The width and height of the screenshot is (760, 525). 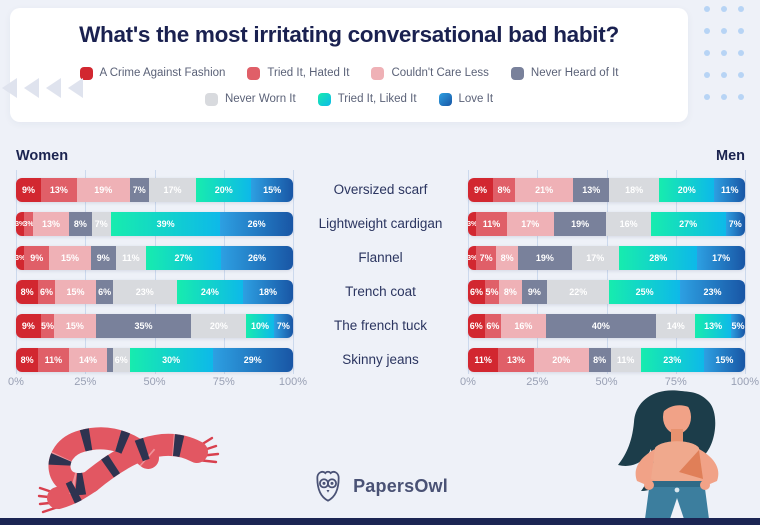 What do you see at coordinates (606, 224) in the screenshot?
I see `bar-row: 3%11%17%19%16%27%7%` at bounding box center [606, 224].